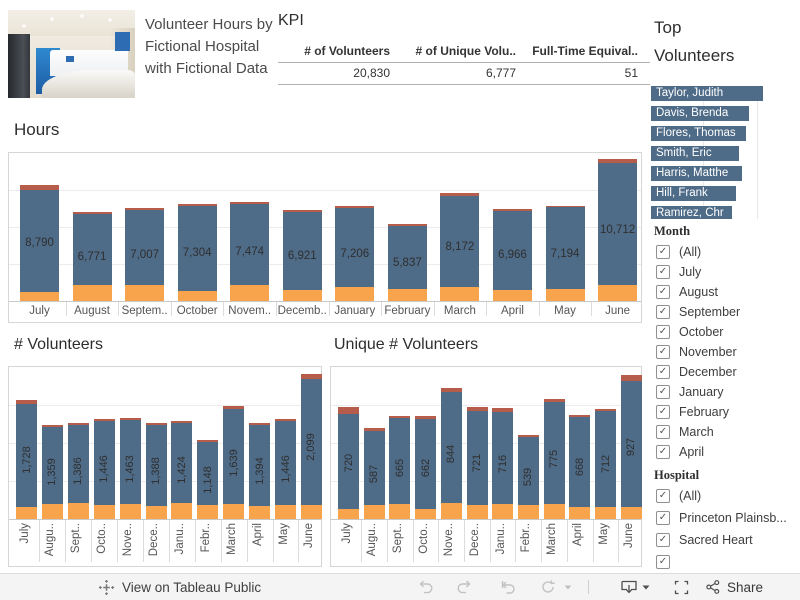 The height and width of the screenshot is (600, 800). I want to click on bar-november: 7,474, so click(250, 251).